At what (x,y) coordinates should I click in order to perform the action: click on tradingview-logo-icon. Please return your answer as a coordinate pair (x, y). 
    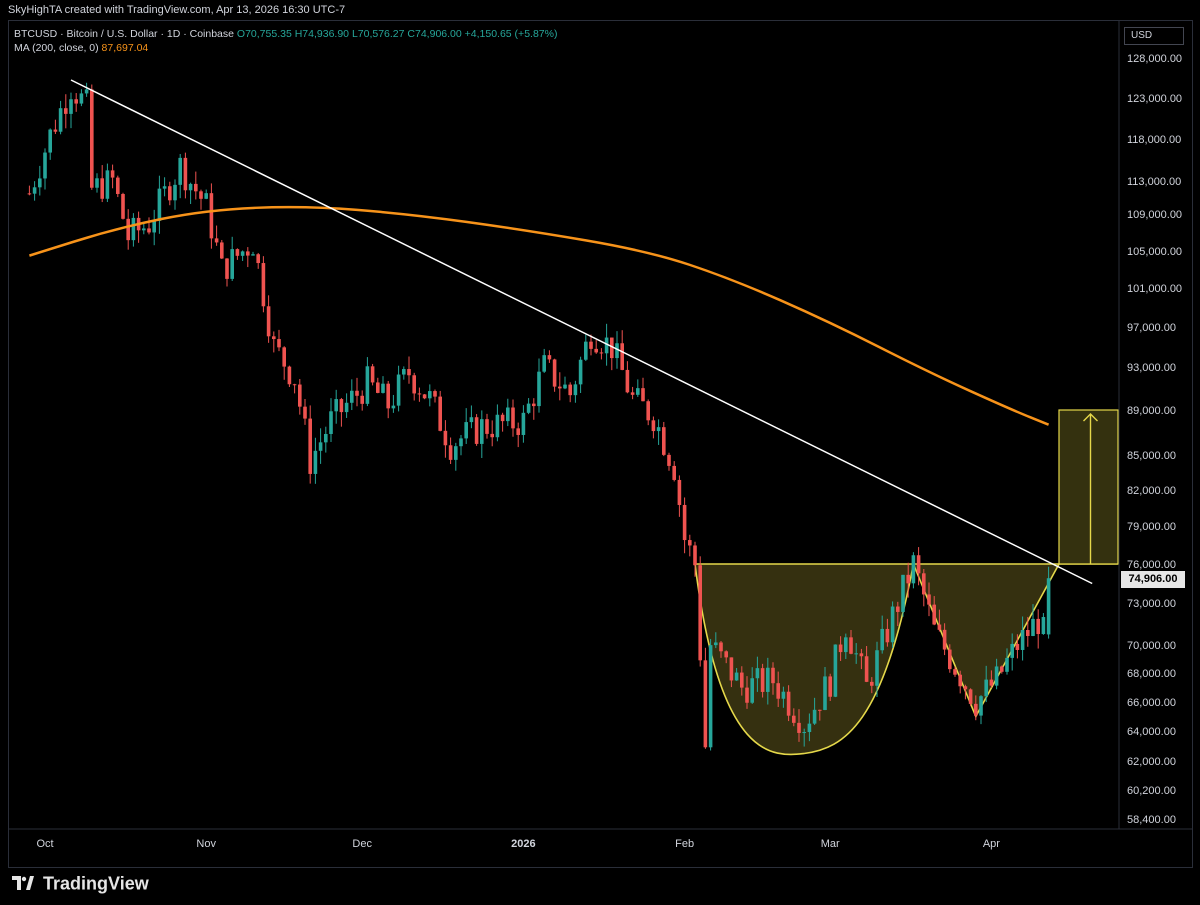
    Looking at the image, I should click on (23, 883).